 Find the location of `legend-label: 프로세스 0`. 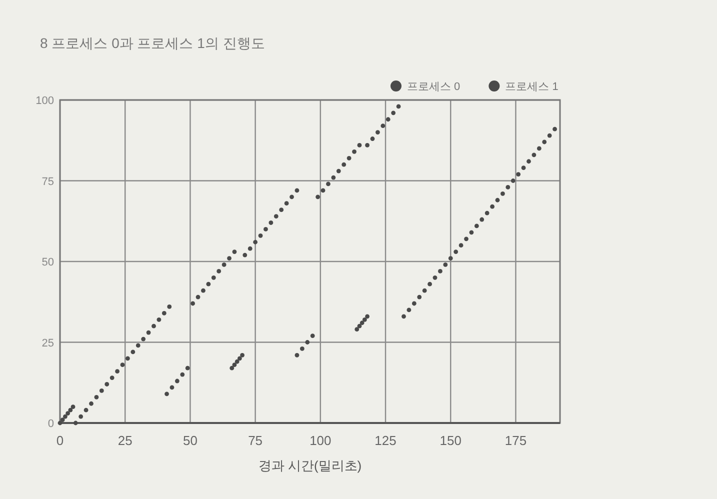

legend-label: 프로세스 0 is located at coordinates (433, 87).